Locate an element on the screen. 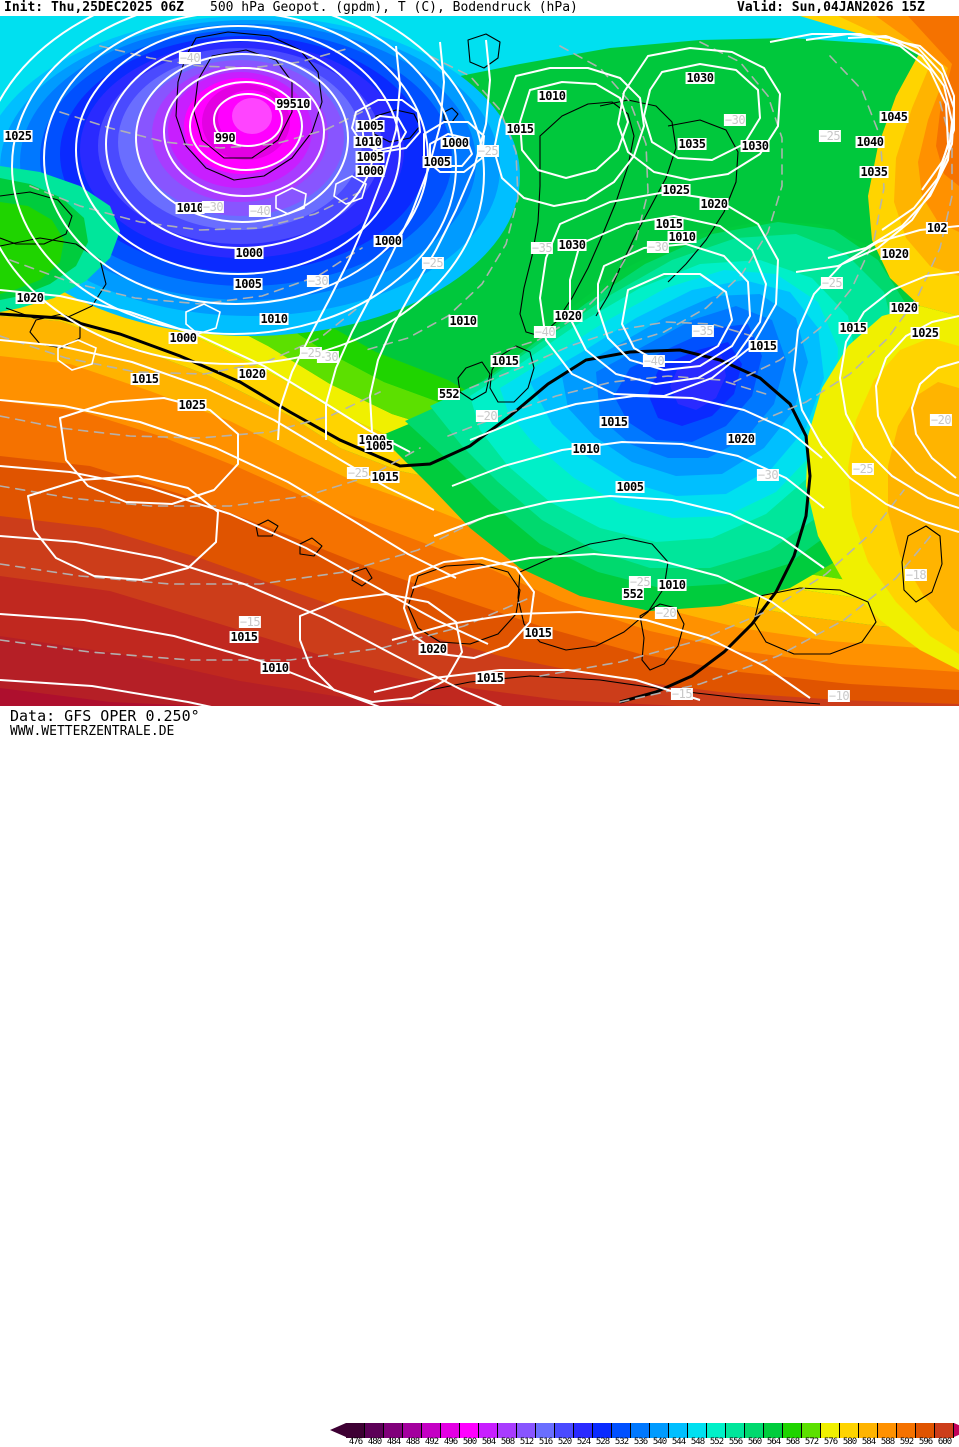 The width and height of the screenshot is (959, 1447). pressure-contour-label: 1045 is located at coordinates (894, 117).